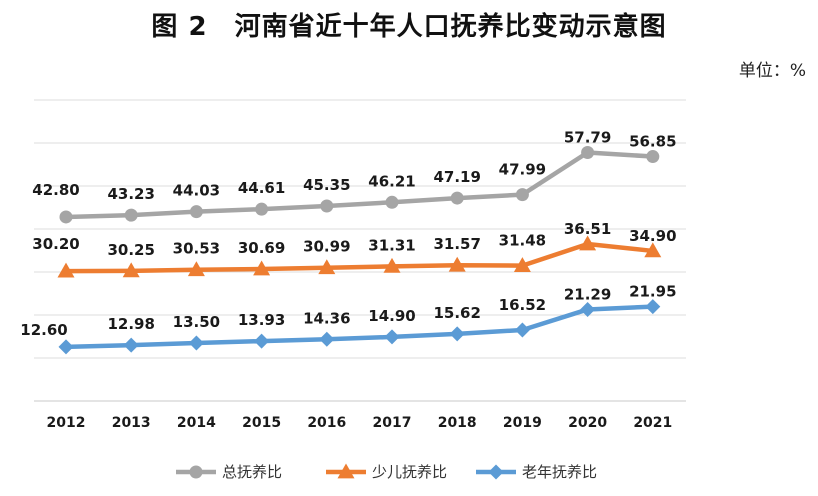  What do you see at coordinates (326, 423) in the screenshot?
I see `x-tick-label: 2016` at bounding box center [326, 423].